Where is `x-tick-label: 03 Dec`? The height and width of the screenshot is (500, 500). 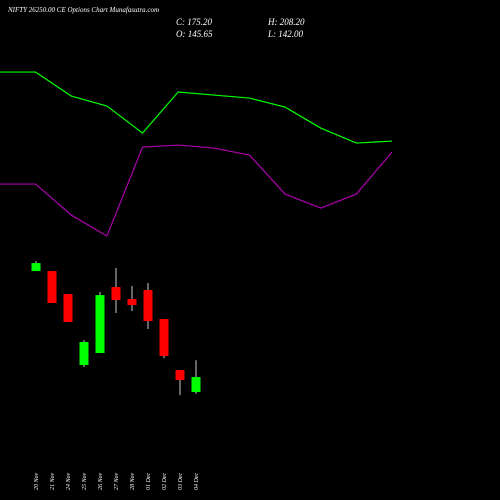
x-tick-label: 03 Dec is located at coordinates (181, 481).